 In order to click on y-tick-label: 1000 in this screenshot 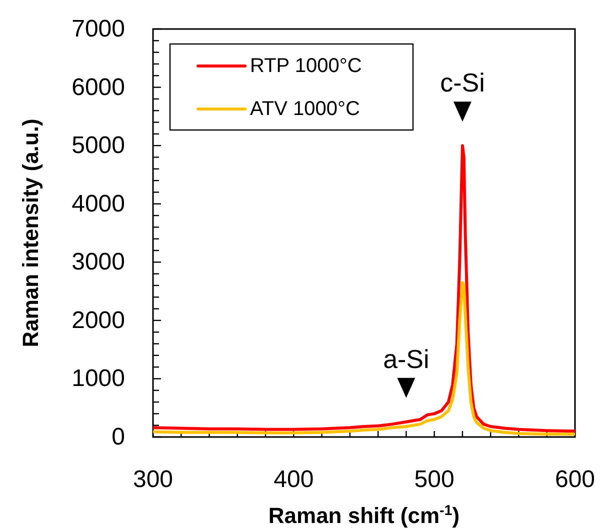, I will do `click(98, 378)`.